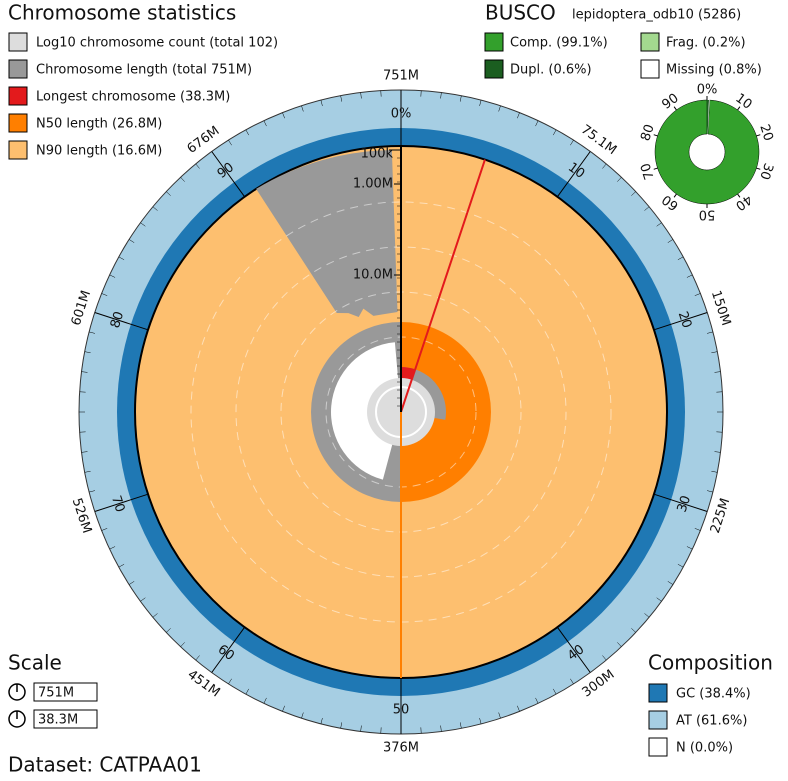  I want to click on stats-legend: Longest chromosome (38.3M), so click(133, 97).